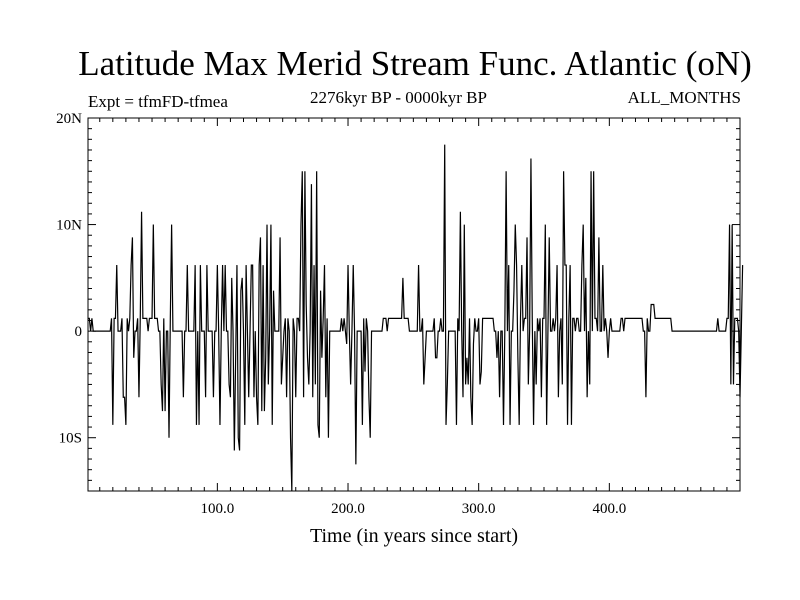 The image size is (800, 600). What do you see at coordinates (70, 439) in the screenshot?
I see `y-tick-label: 10S` at bounding box center [70, 439].